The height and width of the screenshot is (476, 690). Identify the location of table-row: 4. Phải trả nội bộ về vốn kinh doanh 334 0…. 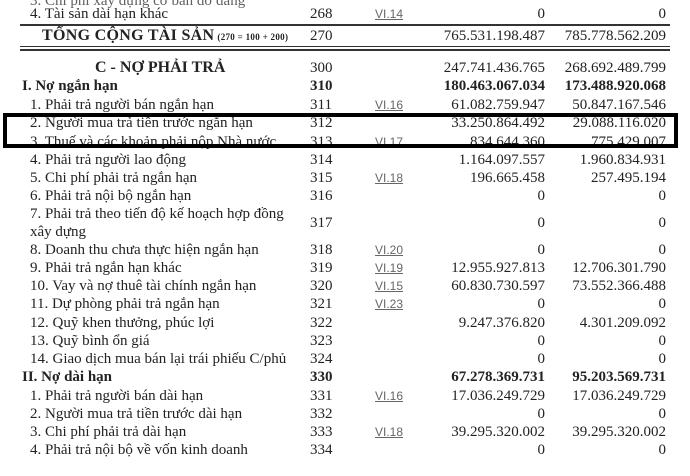
(345, 450).